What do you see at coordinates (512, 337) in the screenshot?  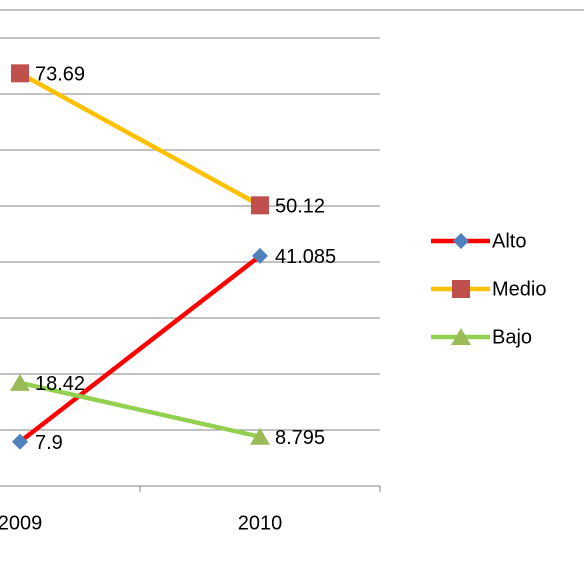 I see `legend-label: Bajo` at bounding box center [512, 337].